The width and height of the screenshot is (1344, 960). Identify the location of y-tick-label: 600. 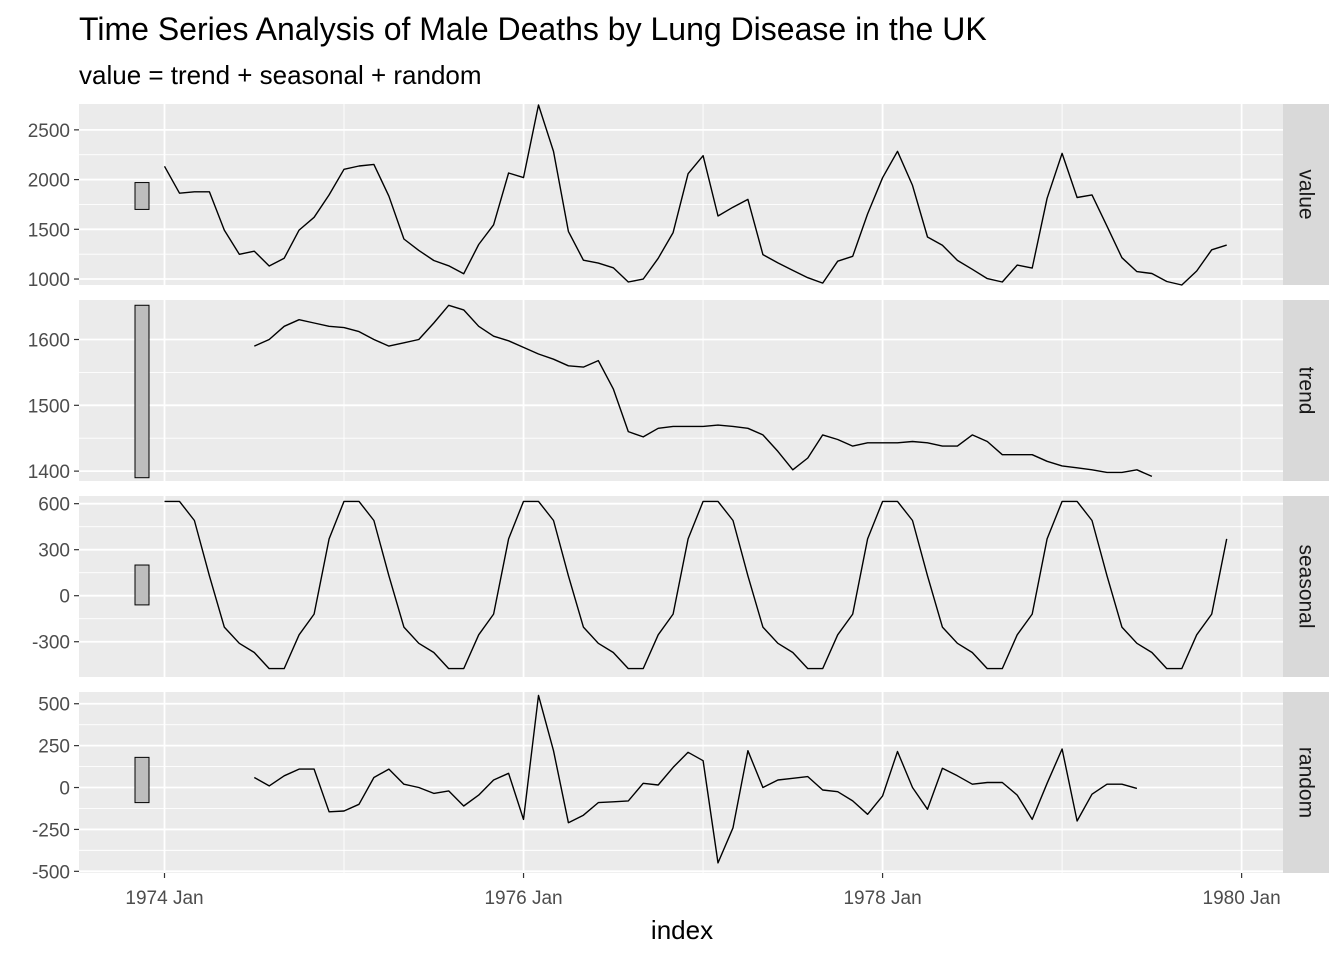
(54, 505).